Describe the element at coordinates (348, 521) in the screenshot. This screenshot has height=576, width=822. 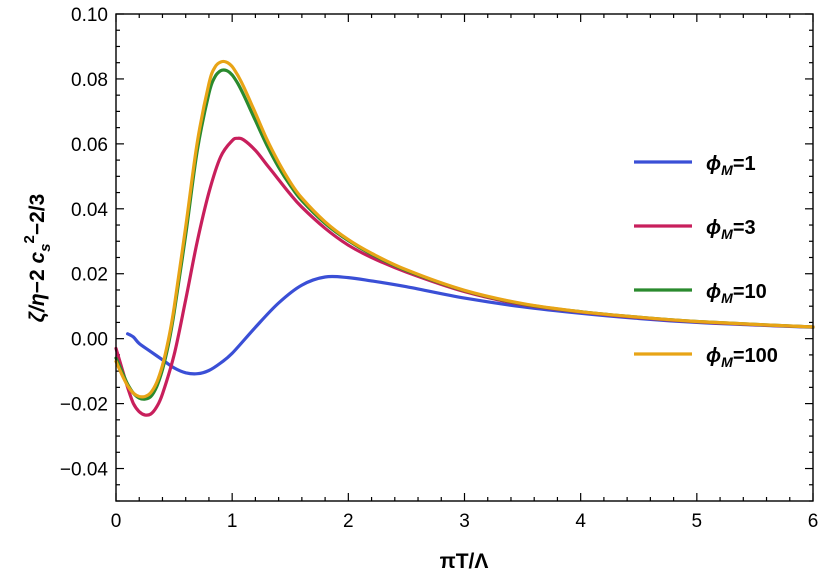
I see `x-tick-label: 2` at that location.